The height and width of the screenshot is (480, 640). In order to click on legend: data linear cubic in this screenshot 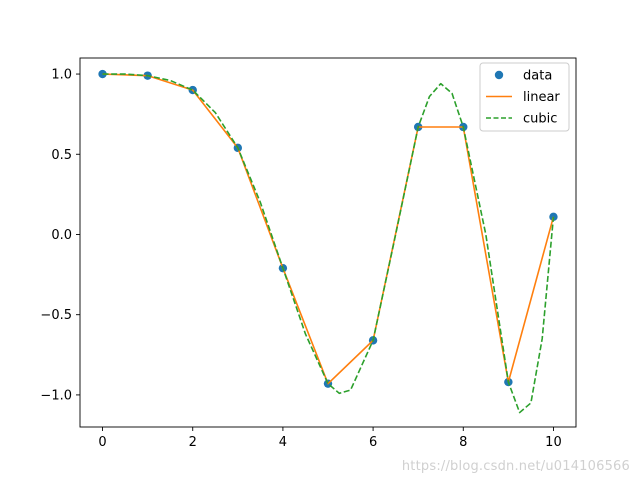, I will do `click(524, 97)`.